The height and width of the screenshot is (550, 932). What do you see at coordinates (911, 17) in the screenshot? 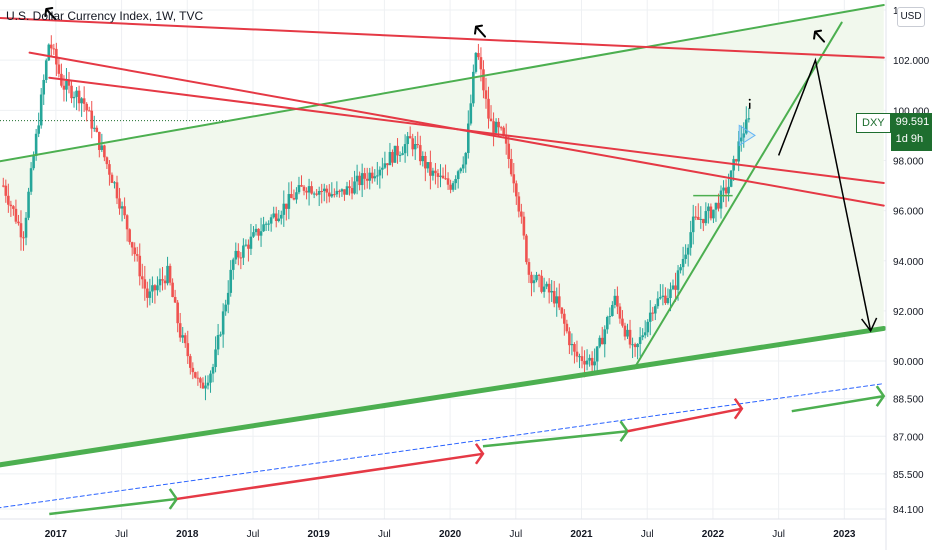
I see `currency-button: USD` at bounding box center [911, 17].